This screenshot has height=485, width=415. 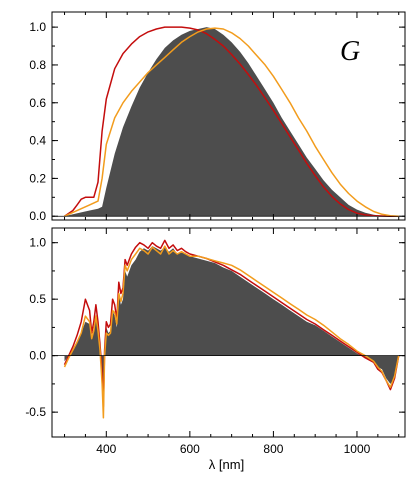 I want to click on x-tick-label: 1000, so click(x=357, y=449).